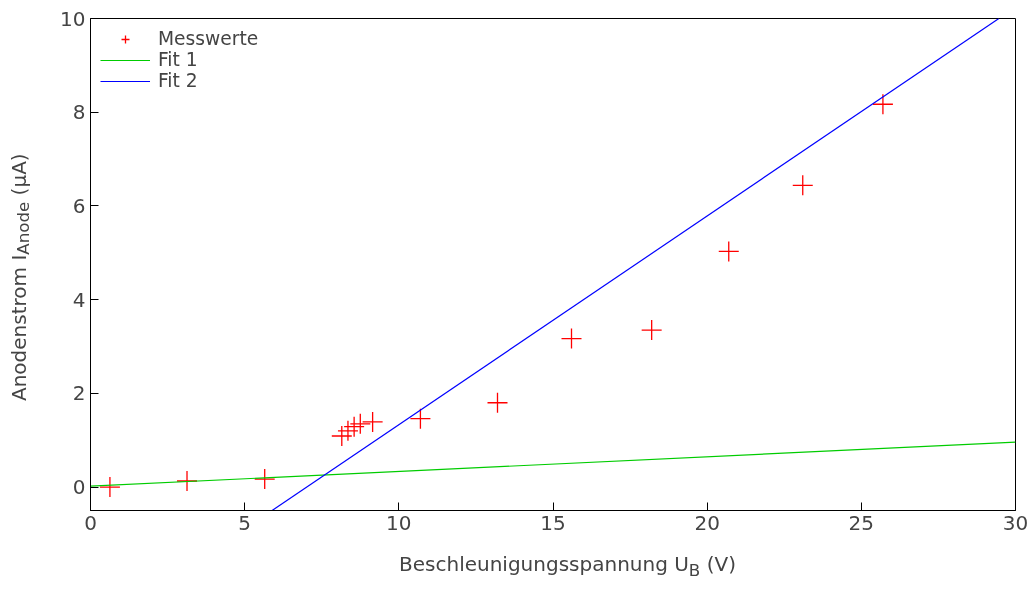 This screenshot has width=1035, height=593. Describe the element at coordinates (707, 522) in the screenshot. I see `x-tick-label: 20` at that location.